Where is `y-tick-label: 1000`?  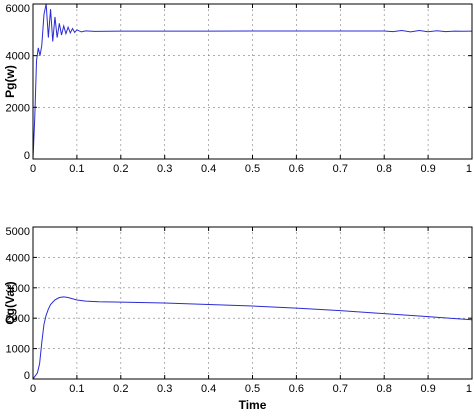
y-tick-label: 1000 is located at coordinates (18, 350).